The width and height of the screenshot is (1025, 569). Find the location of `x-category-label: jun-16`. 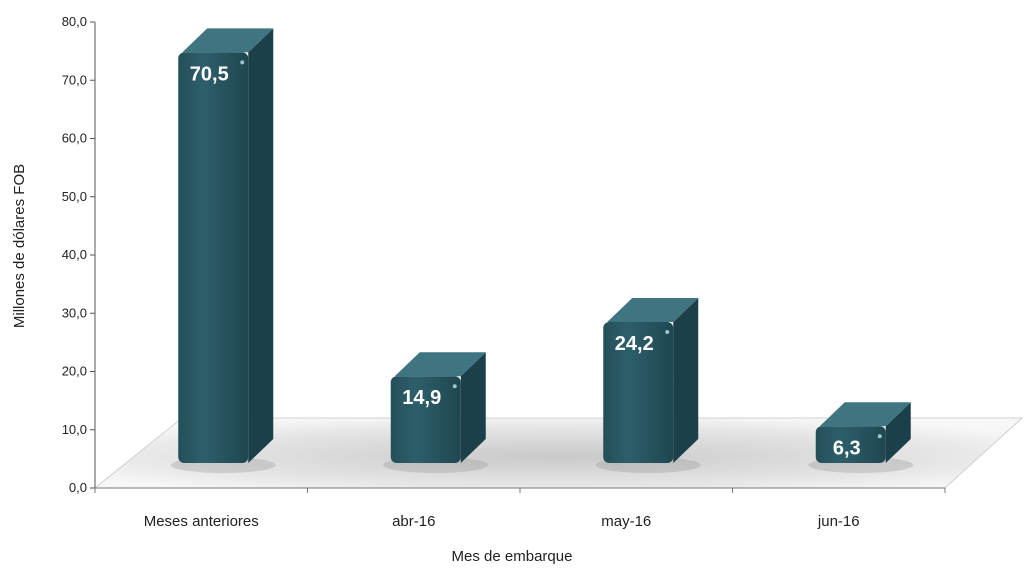

x-category-label: jun-16 is located at coordinates (838, 521).